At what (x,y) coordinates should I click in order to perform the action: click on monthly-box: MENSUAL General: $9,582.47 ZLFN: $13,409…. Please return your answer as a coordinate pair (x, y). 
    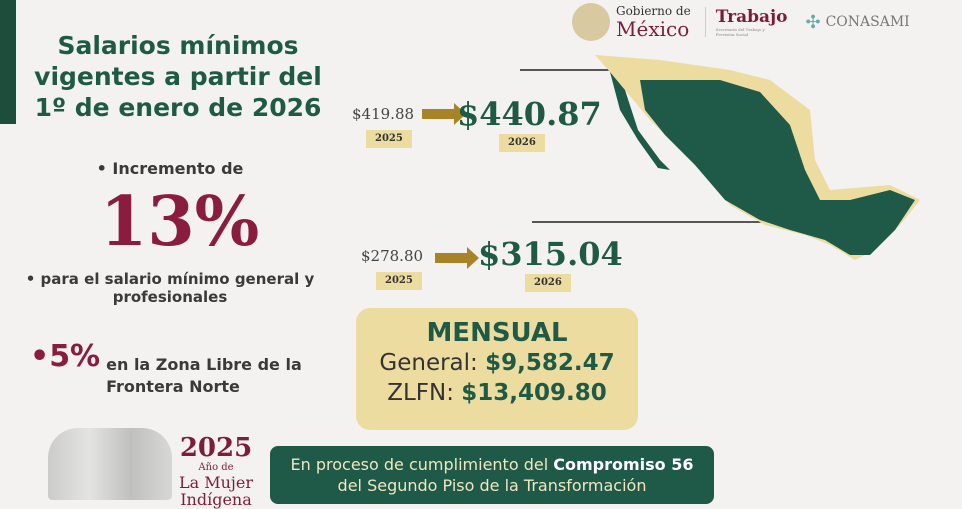
    Looking at the image, I should click on (497, 369).